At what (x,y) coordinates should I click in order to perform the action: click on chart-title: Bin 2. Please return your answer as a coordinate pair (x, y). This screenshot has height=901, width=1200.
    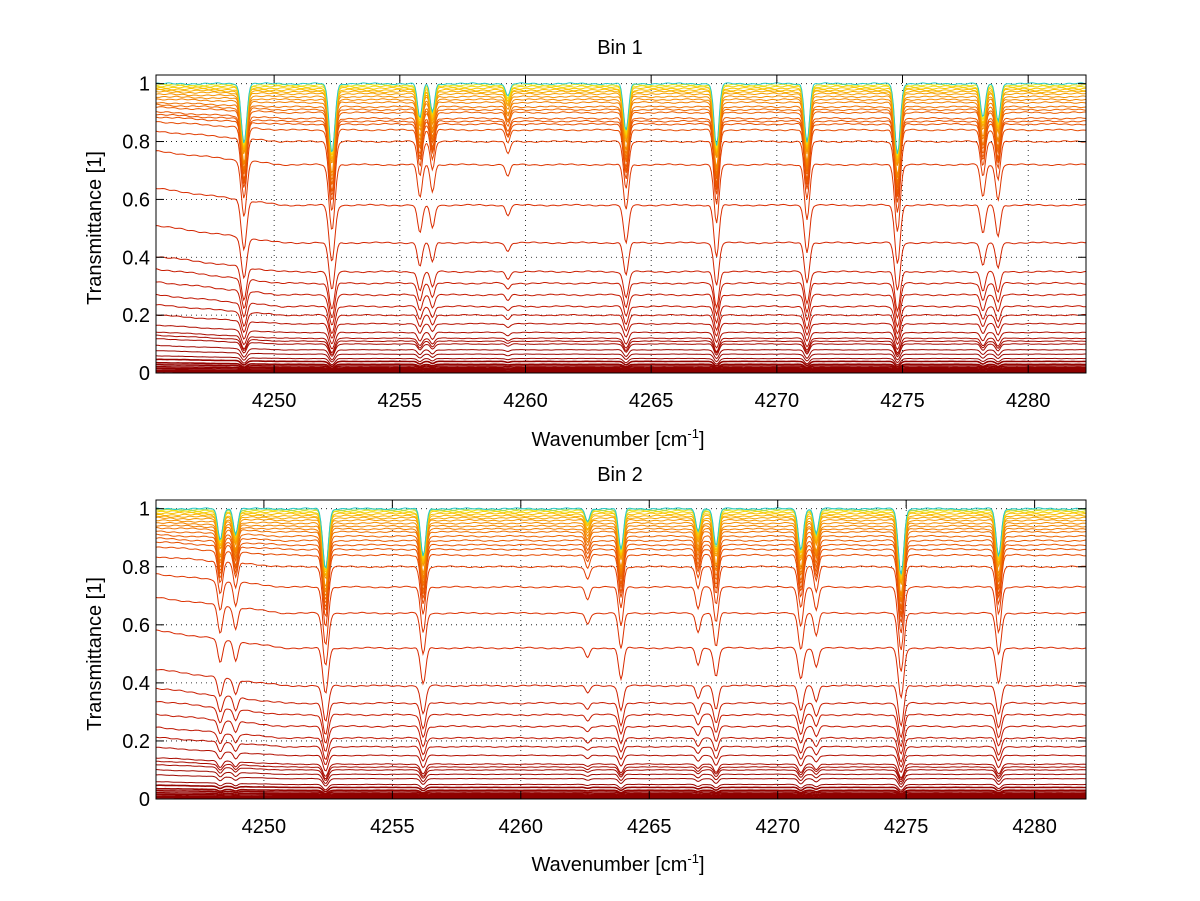
    Looking at the image, I should click on (620, 475).